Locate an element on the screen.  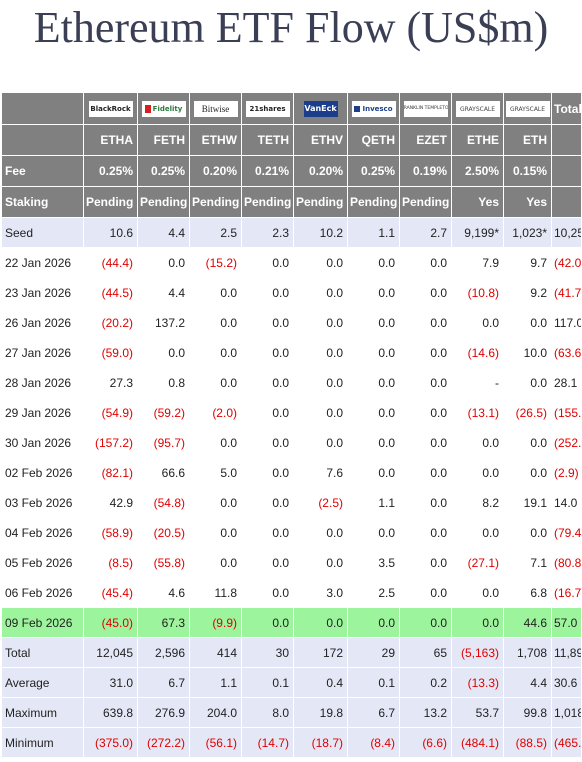
flow-cell: 137.2 is located at coordinates (163, 322).